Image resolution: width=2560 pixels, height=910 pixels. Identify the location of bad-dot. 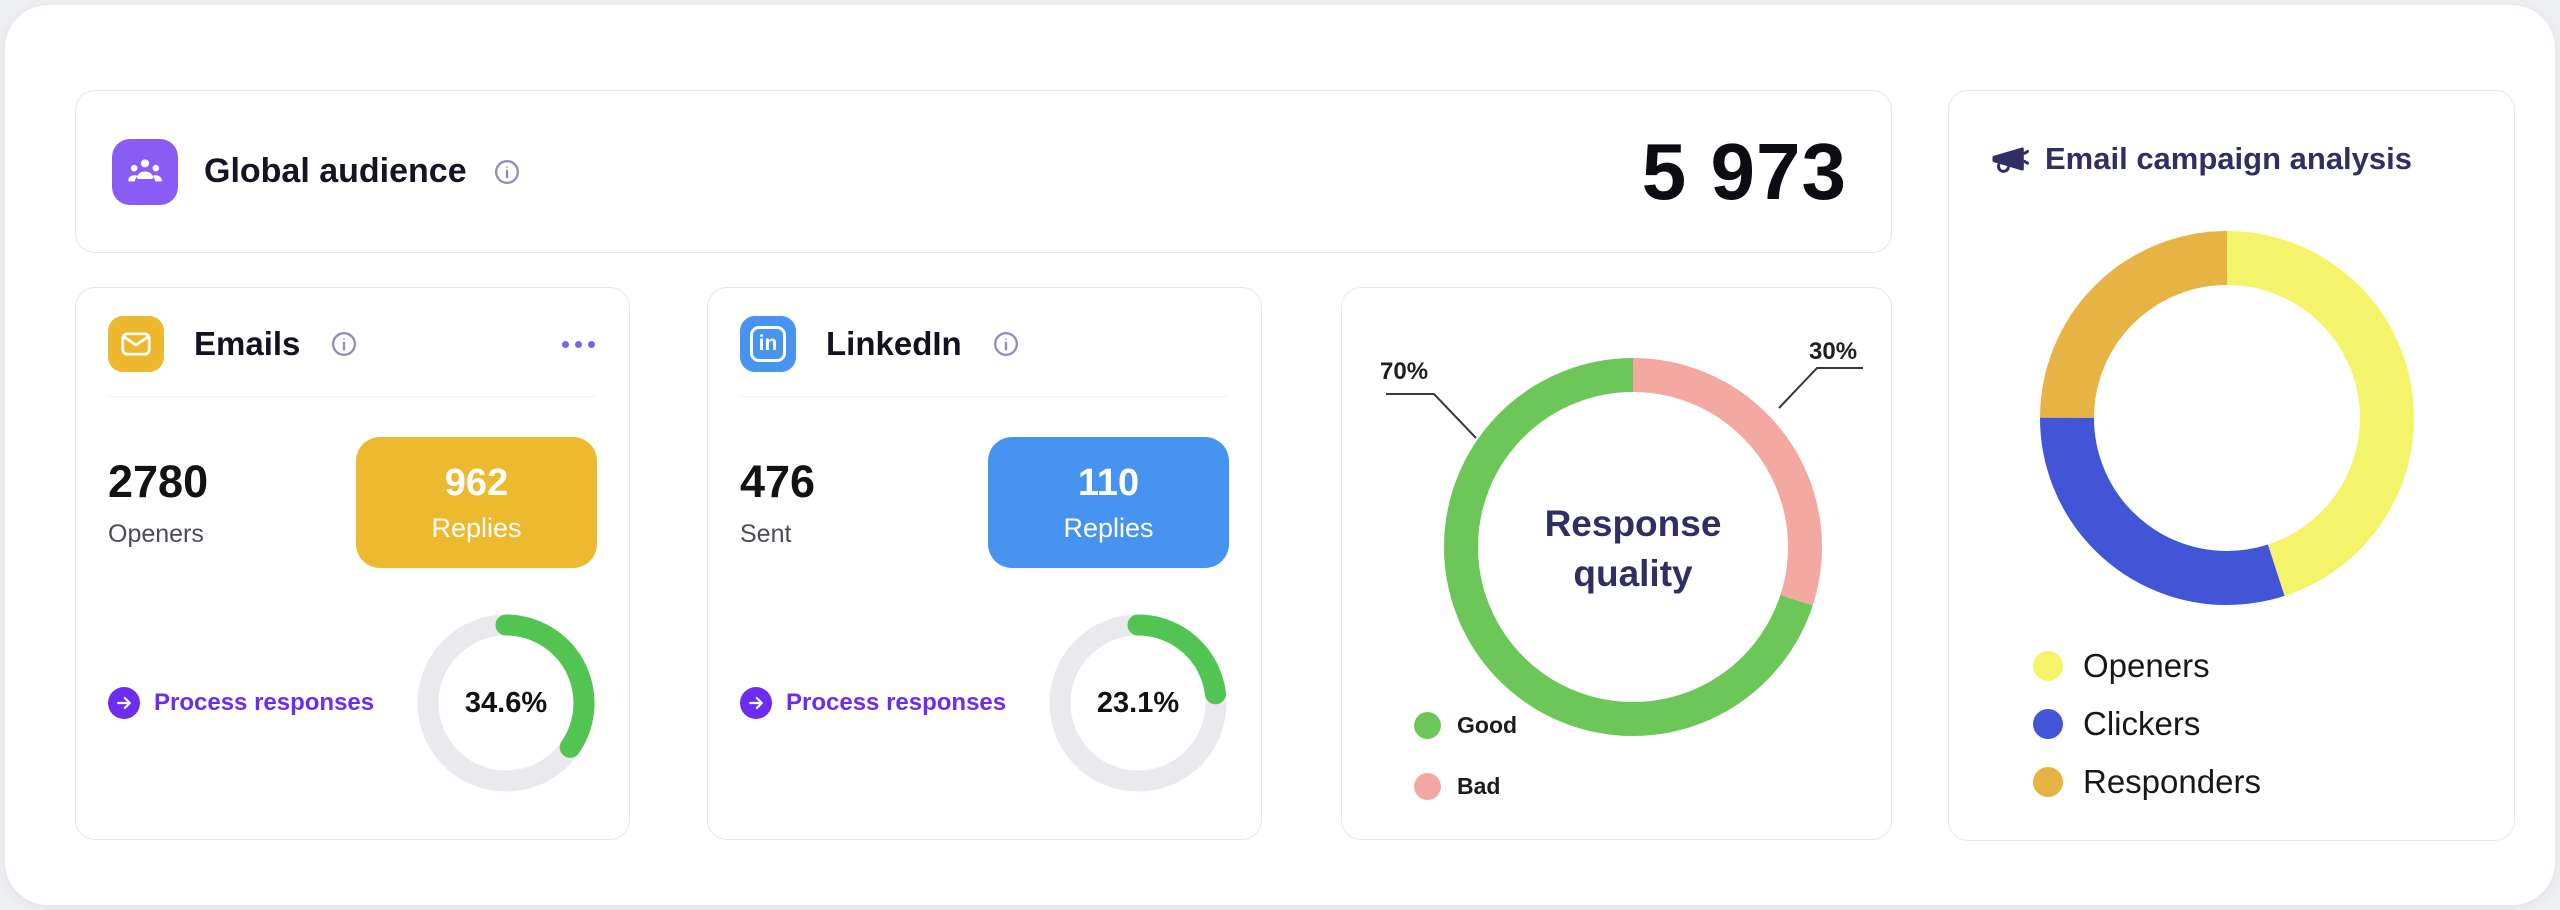
(1427, 786).